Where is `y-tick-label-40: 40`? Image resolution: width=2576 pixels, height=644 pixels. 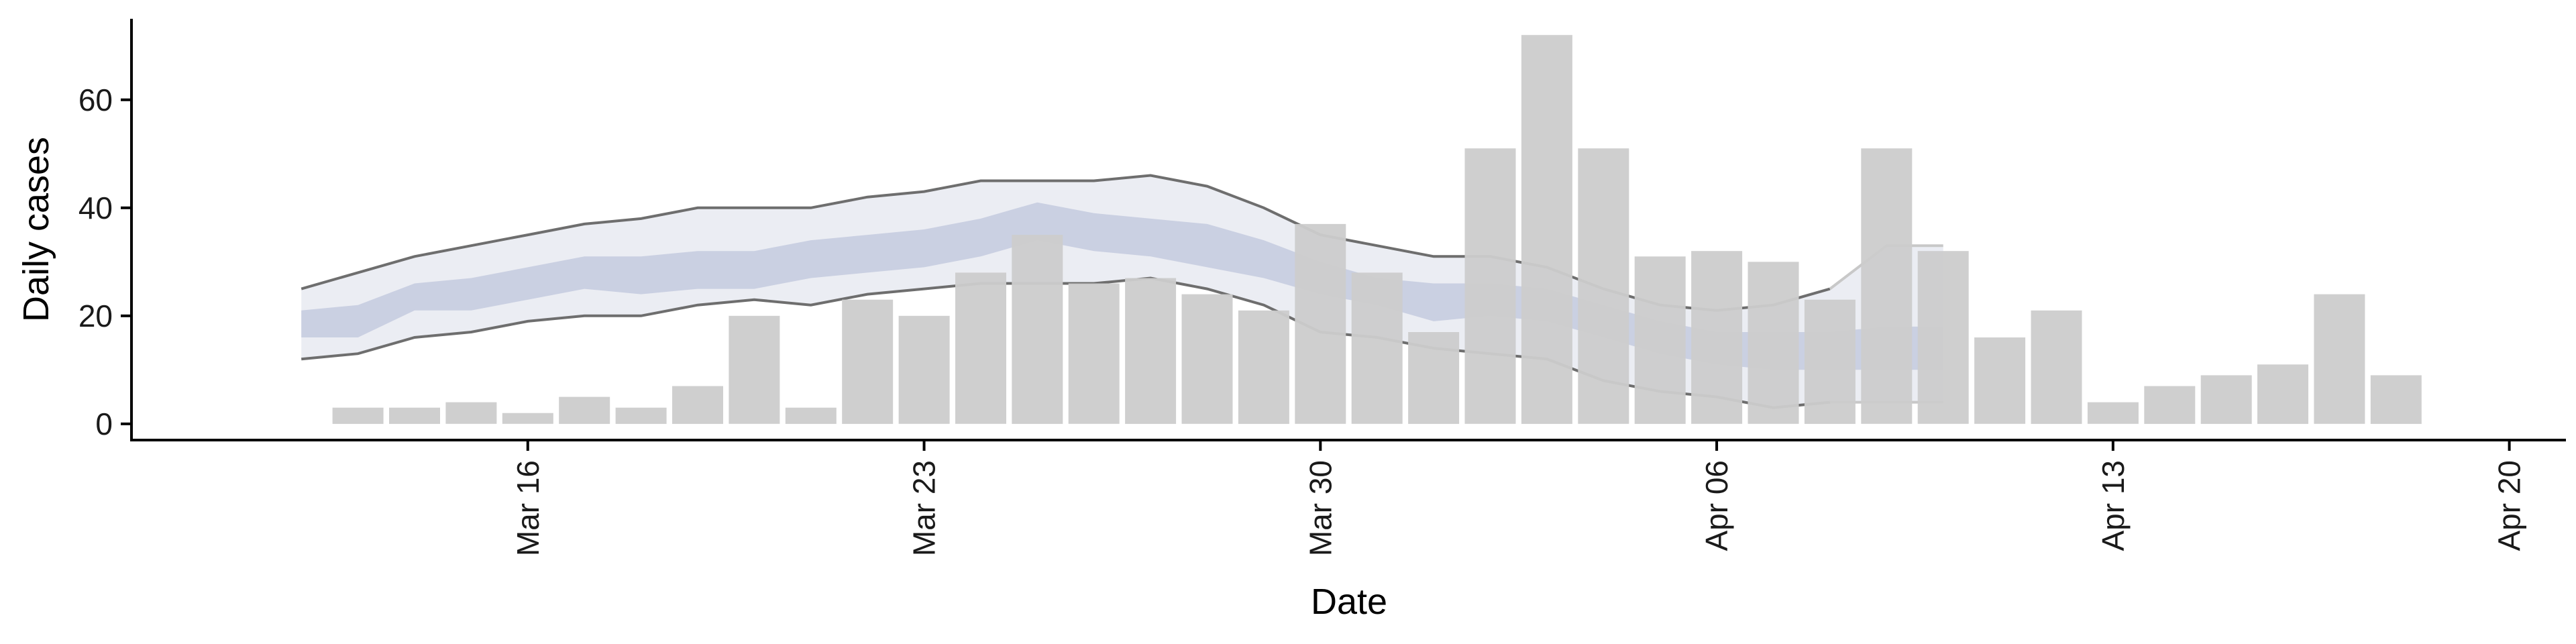 y-tick-label-40: 40 is located at coordinates (95, 208).